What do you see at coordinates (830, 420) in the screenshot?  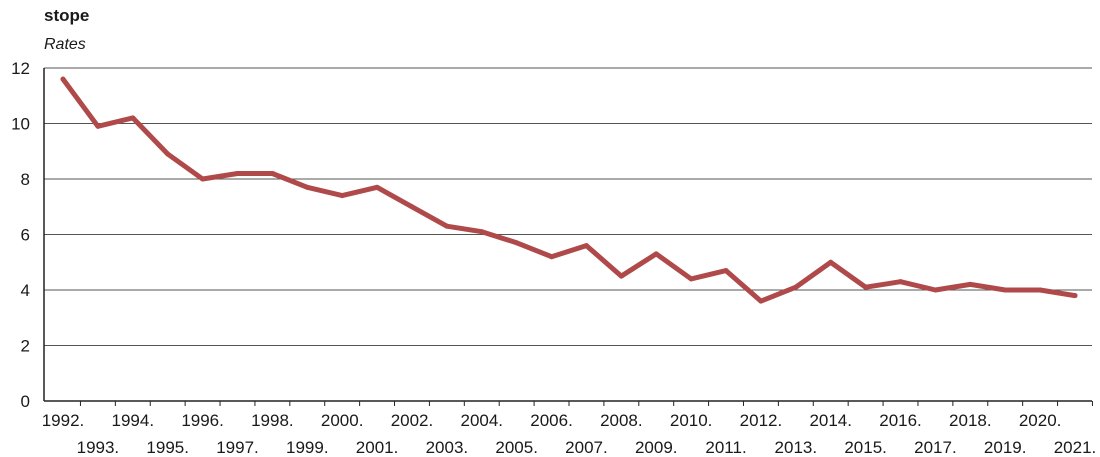 I see `x-tick-label: 2014.` at bounding box center [830, 420].